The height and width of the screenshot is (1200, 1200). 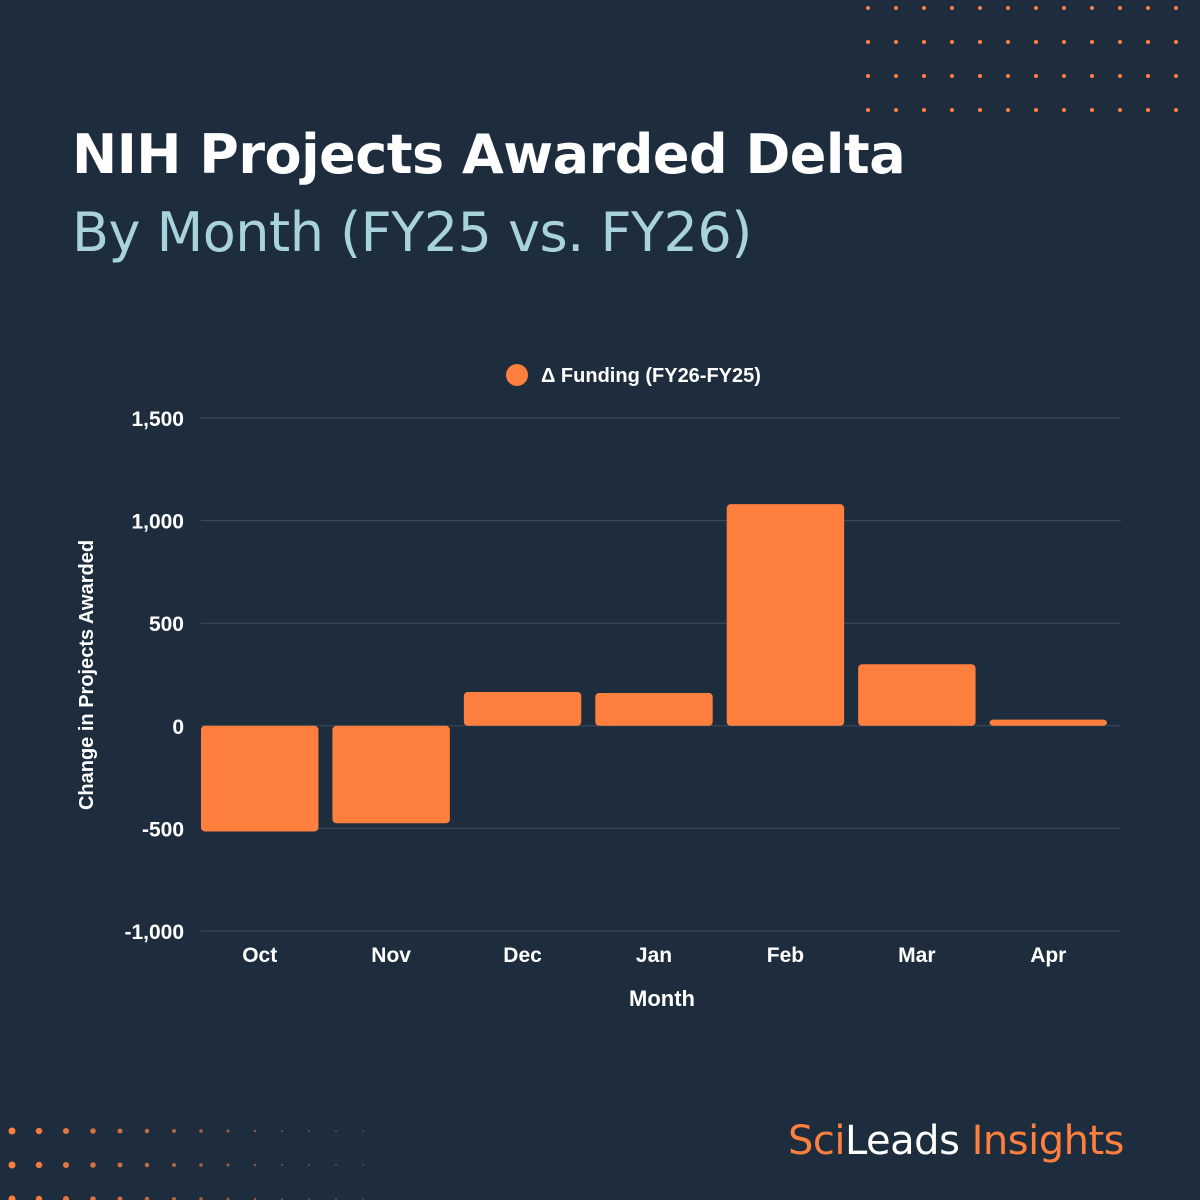 I want to click on brand-logo: SciLeads Insights, so click(x=956, y=1141).